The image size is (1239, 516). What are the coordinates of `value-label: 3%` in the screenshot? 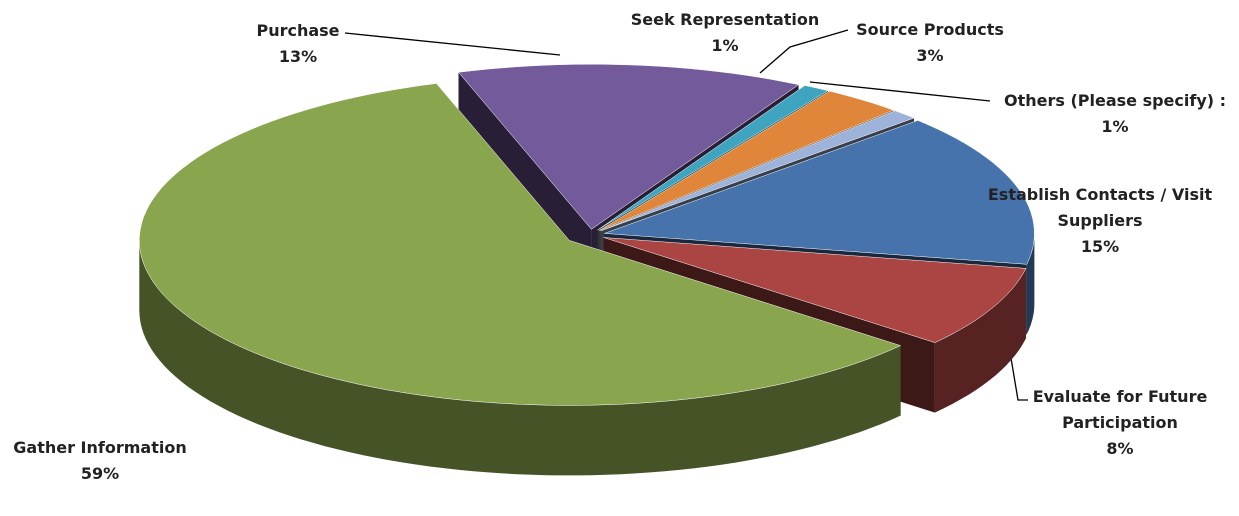 It's located at (930, 55).